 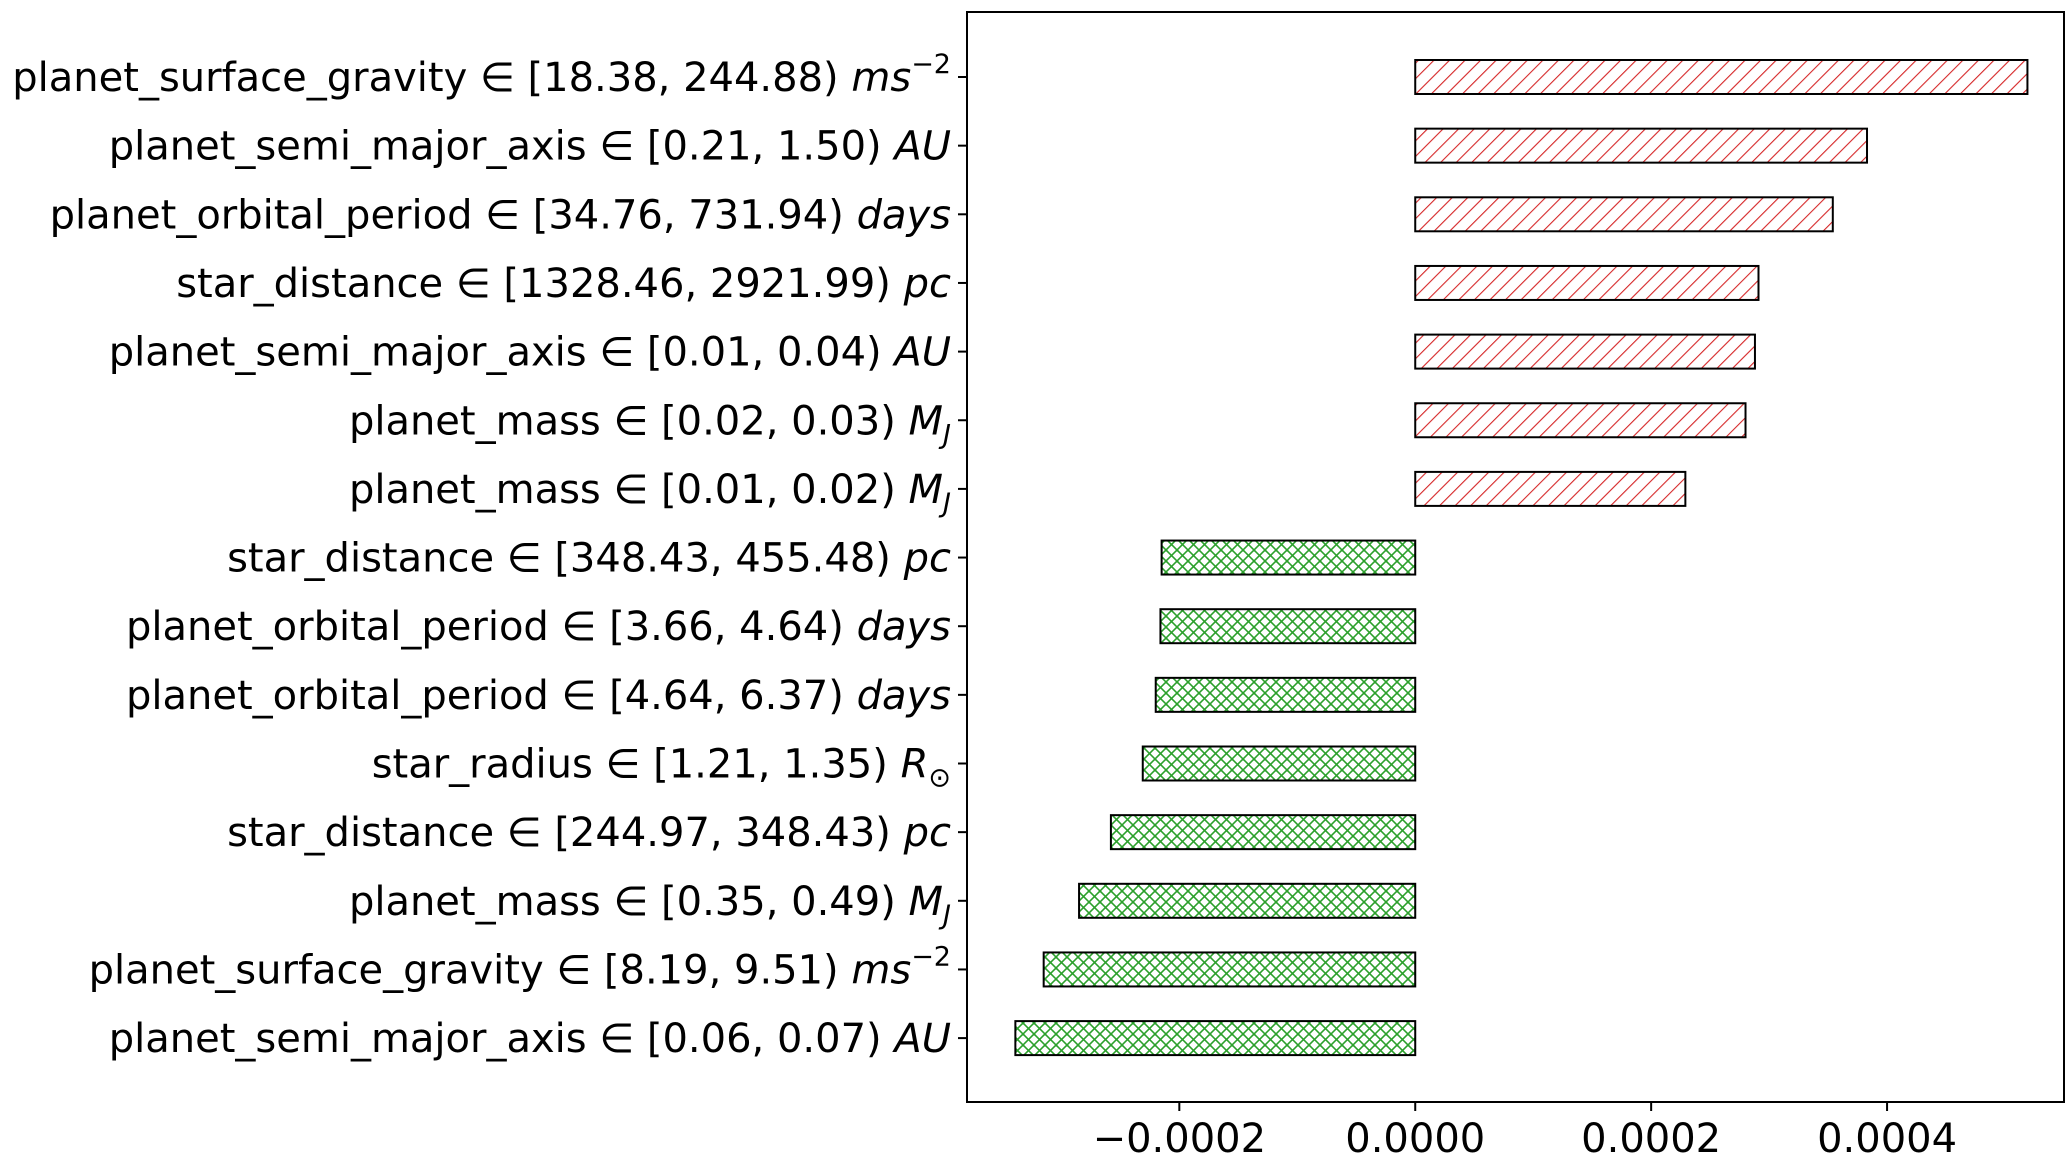 I want to click on x-tick-label: 0.0000, so click(x=1415, y=1139).